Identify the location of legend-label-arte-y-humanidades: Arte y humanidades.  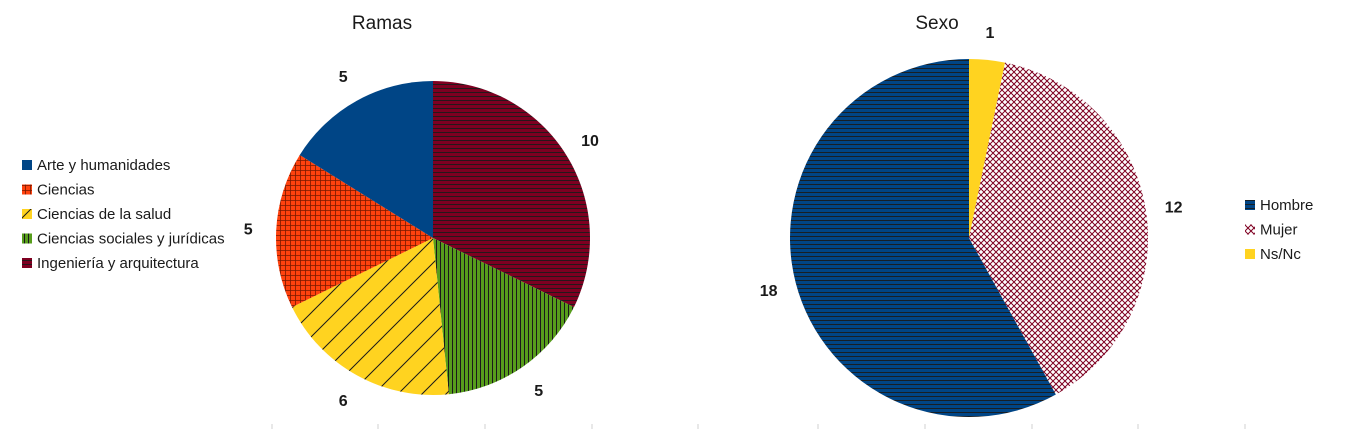
(103, 165).